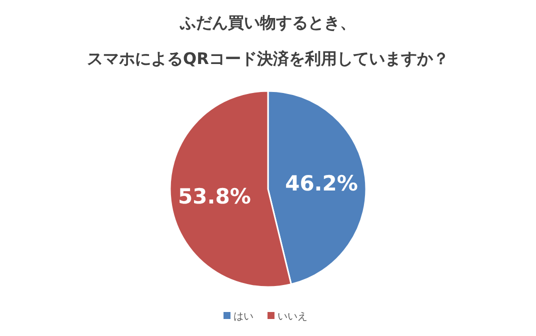  Describe the element at coordinates (293, 317) in the screenshot. I see `legend-label: いいえ` at that location.